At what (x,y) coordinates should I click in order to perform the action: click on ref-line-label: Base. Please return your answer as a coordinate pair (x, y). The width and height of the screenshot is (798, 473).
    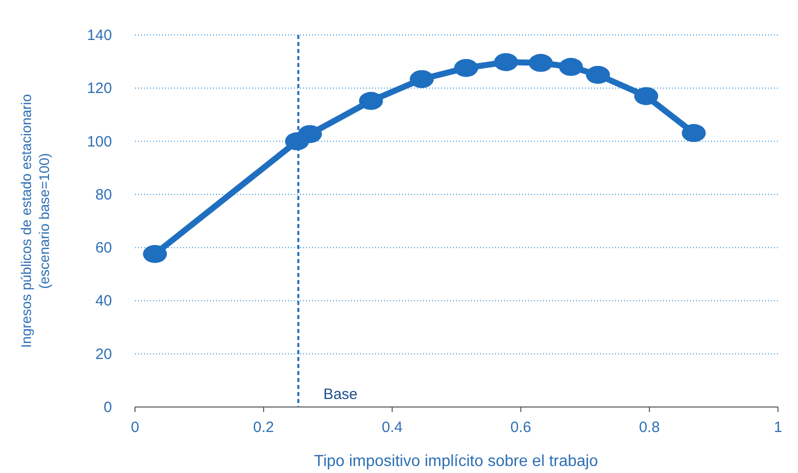
    Looking at the image, I should click on (340, 394).